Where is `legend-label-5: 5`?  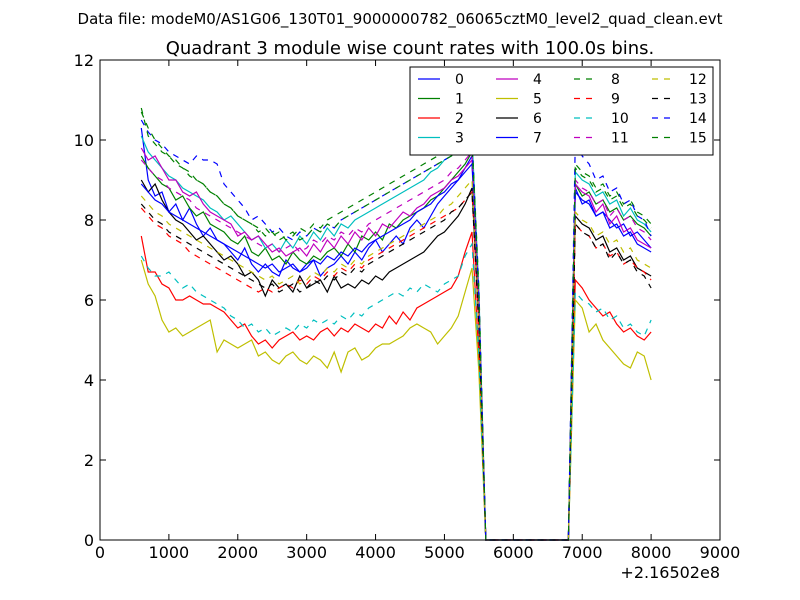
legend-label-5: 5 is located at coordinates (537, 100).